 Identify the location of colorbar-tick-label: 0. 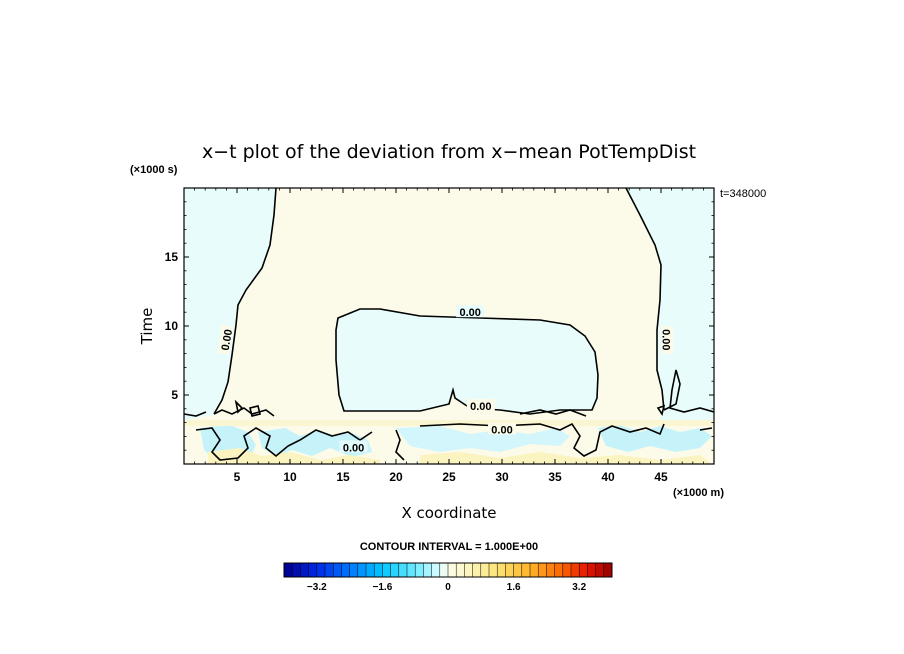
(448, 587).